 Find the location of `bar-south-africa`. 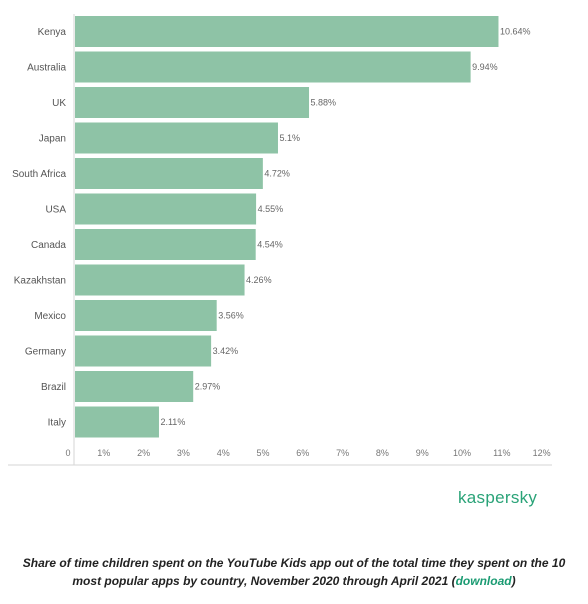

bar-south-africa is located at coordinates (169, 173).